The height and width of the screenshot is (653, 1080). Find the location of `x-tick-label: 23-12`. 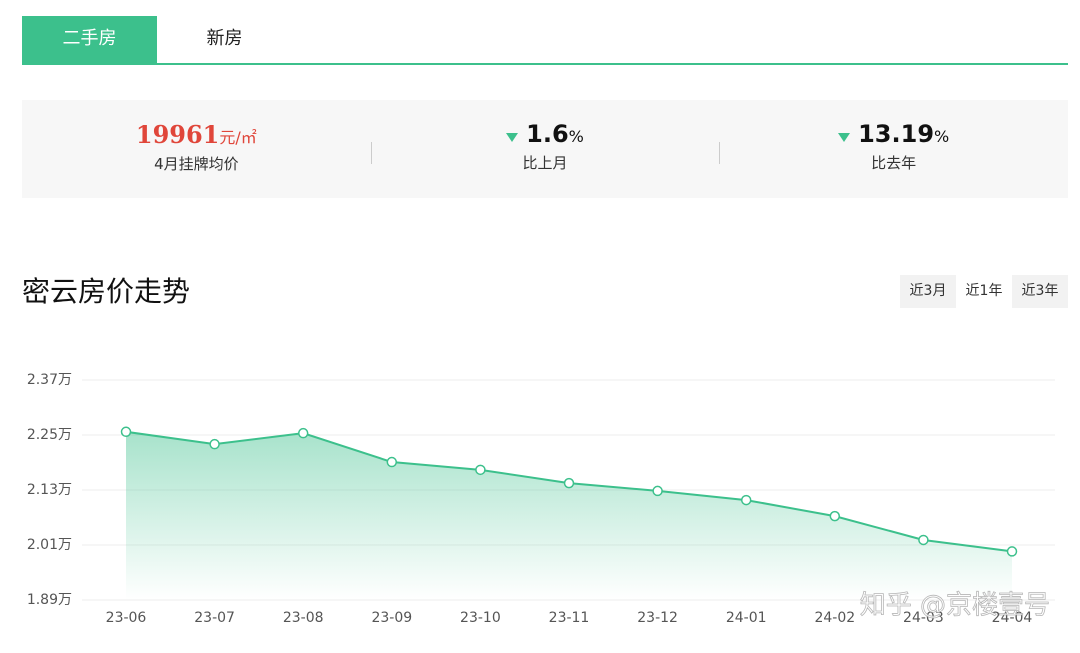

x-tick-label: 23-12 is located at coordinates (657, 618).